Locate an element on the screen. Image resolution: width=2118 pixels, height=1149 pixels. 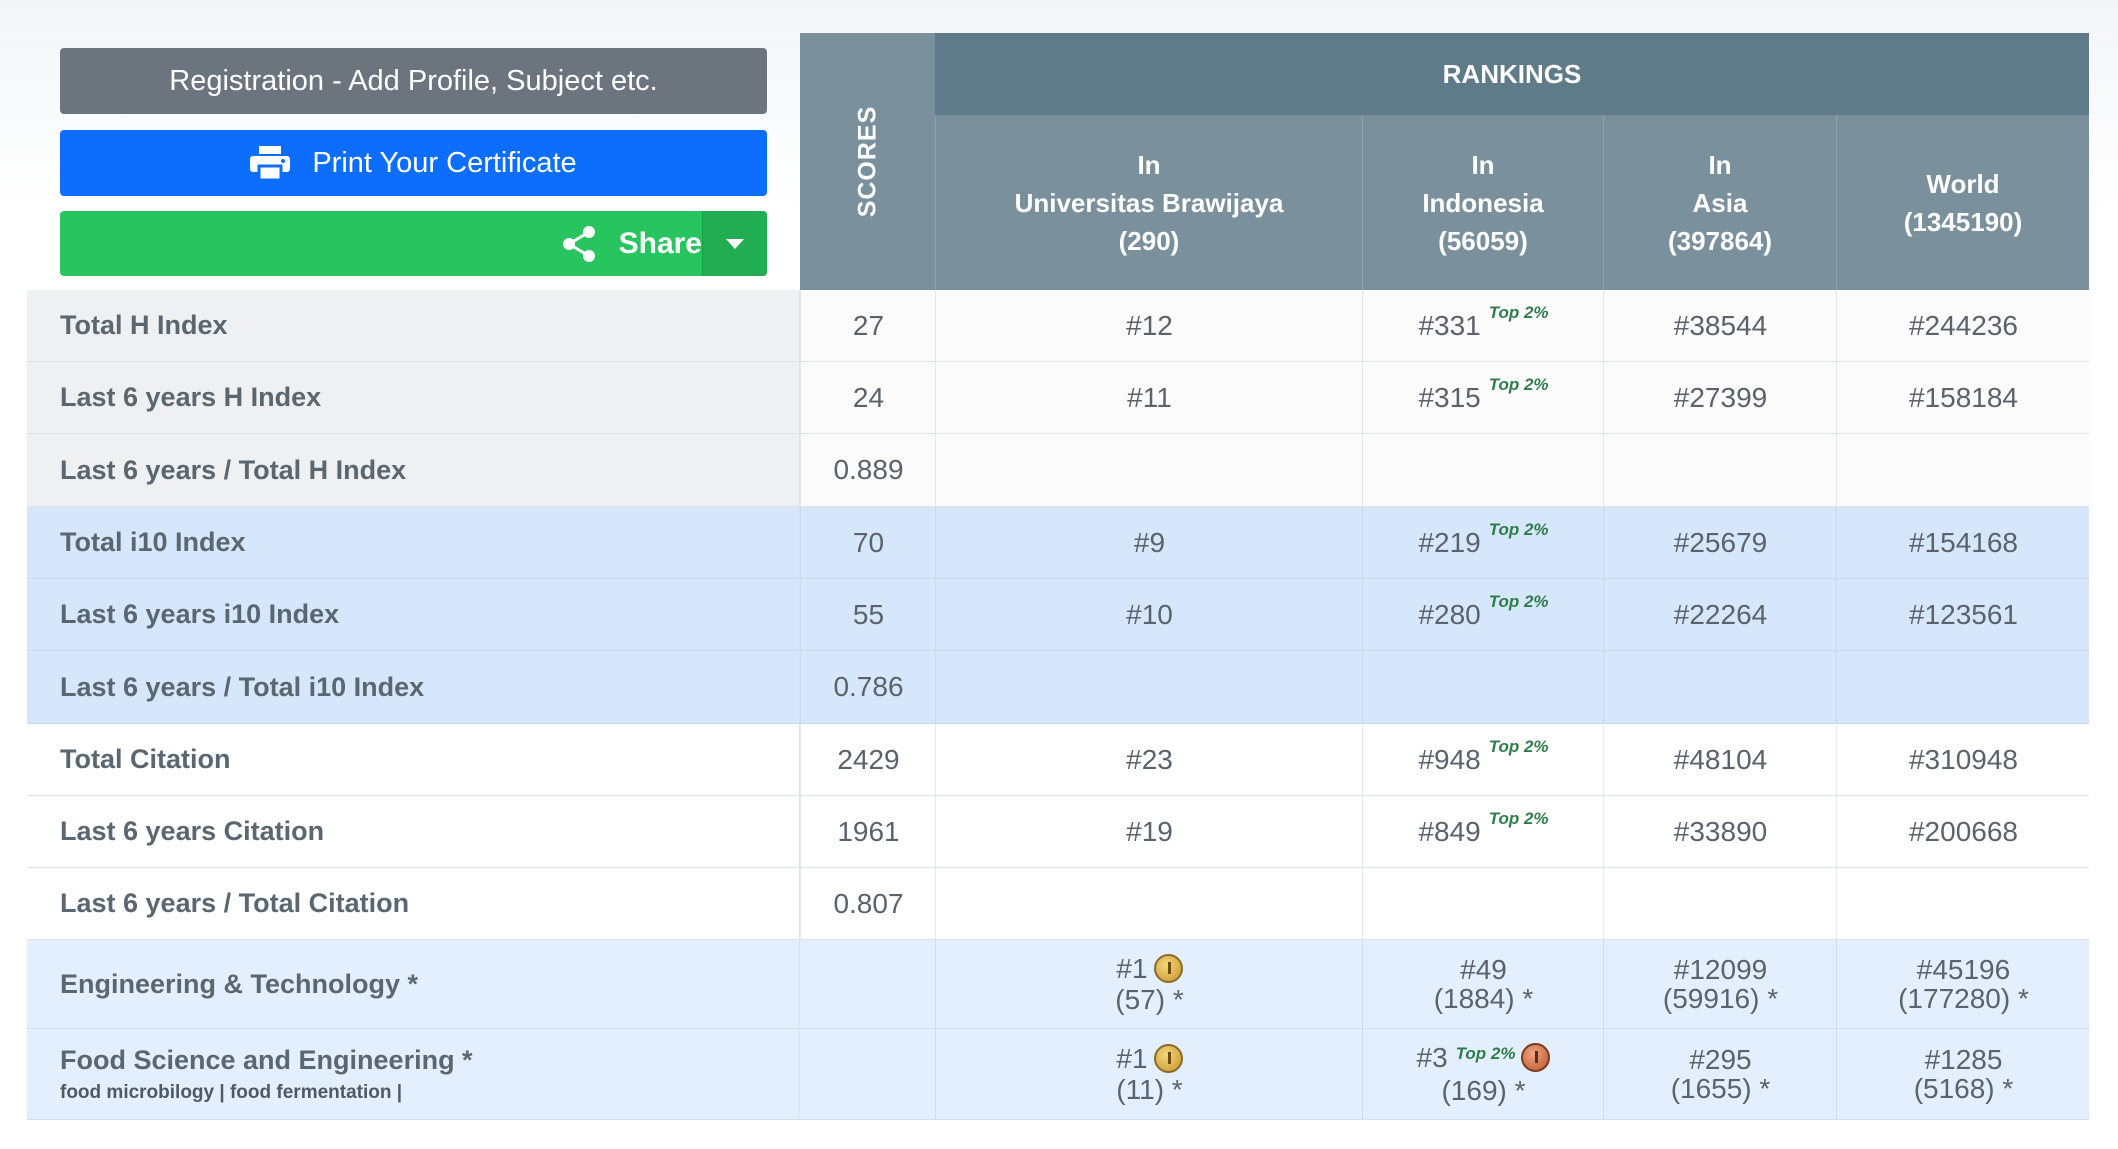
world-rank-cell: #158184 is located at coordinates (1963, 397).